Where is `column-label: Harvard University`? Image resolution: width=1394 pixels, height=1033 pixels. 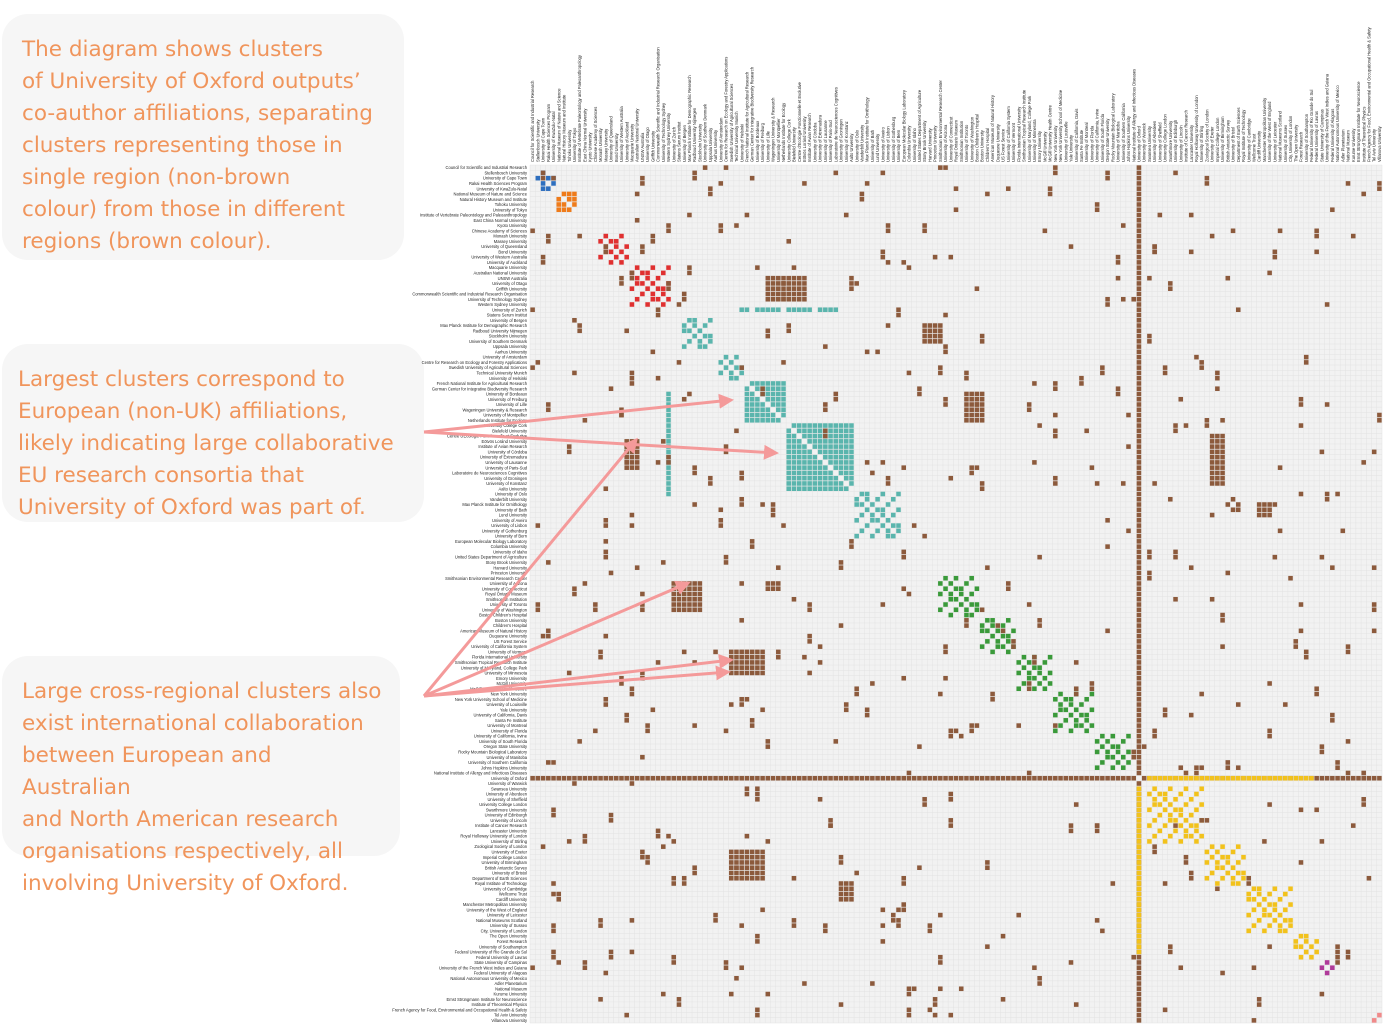 column-label: Harvard University is located at coordinates (929, 144).